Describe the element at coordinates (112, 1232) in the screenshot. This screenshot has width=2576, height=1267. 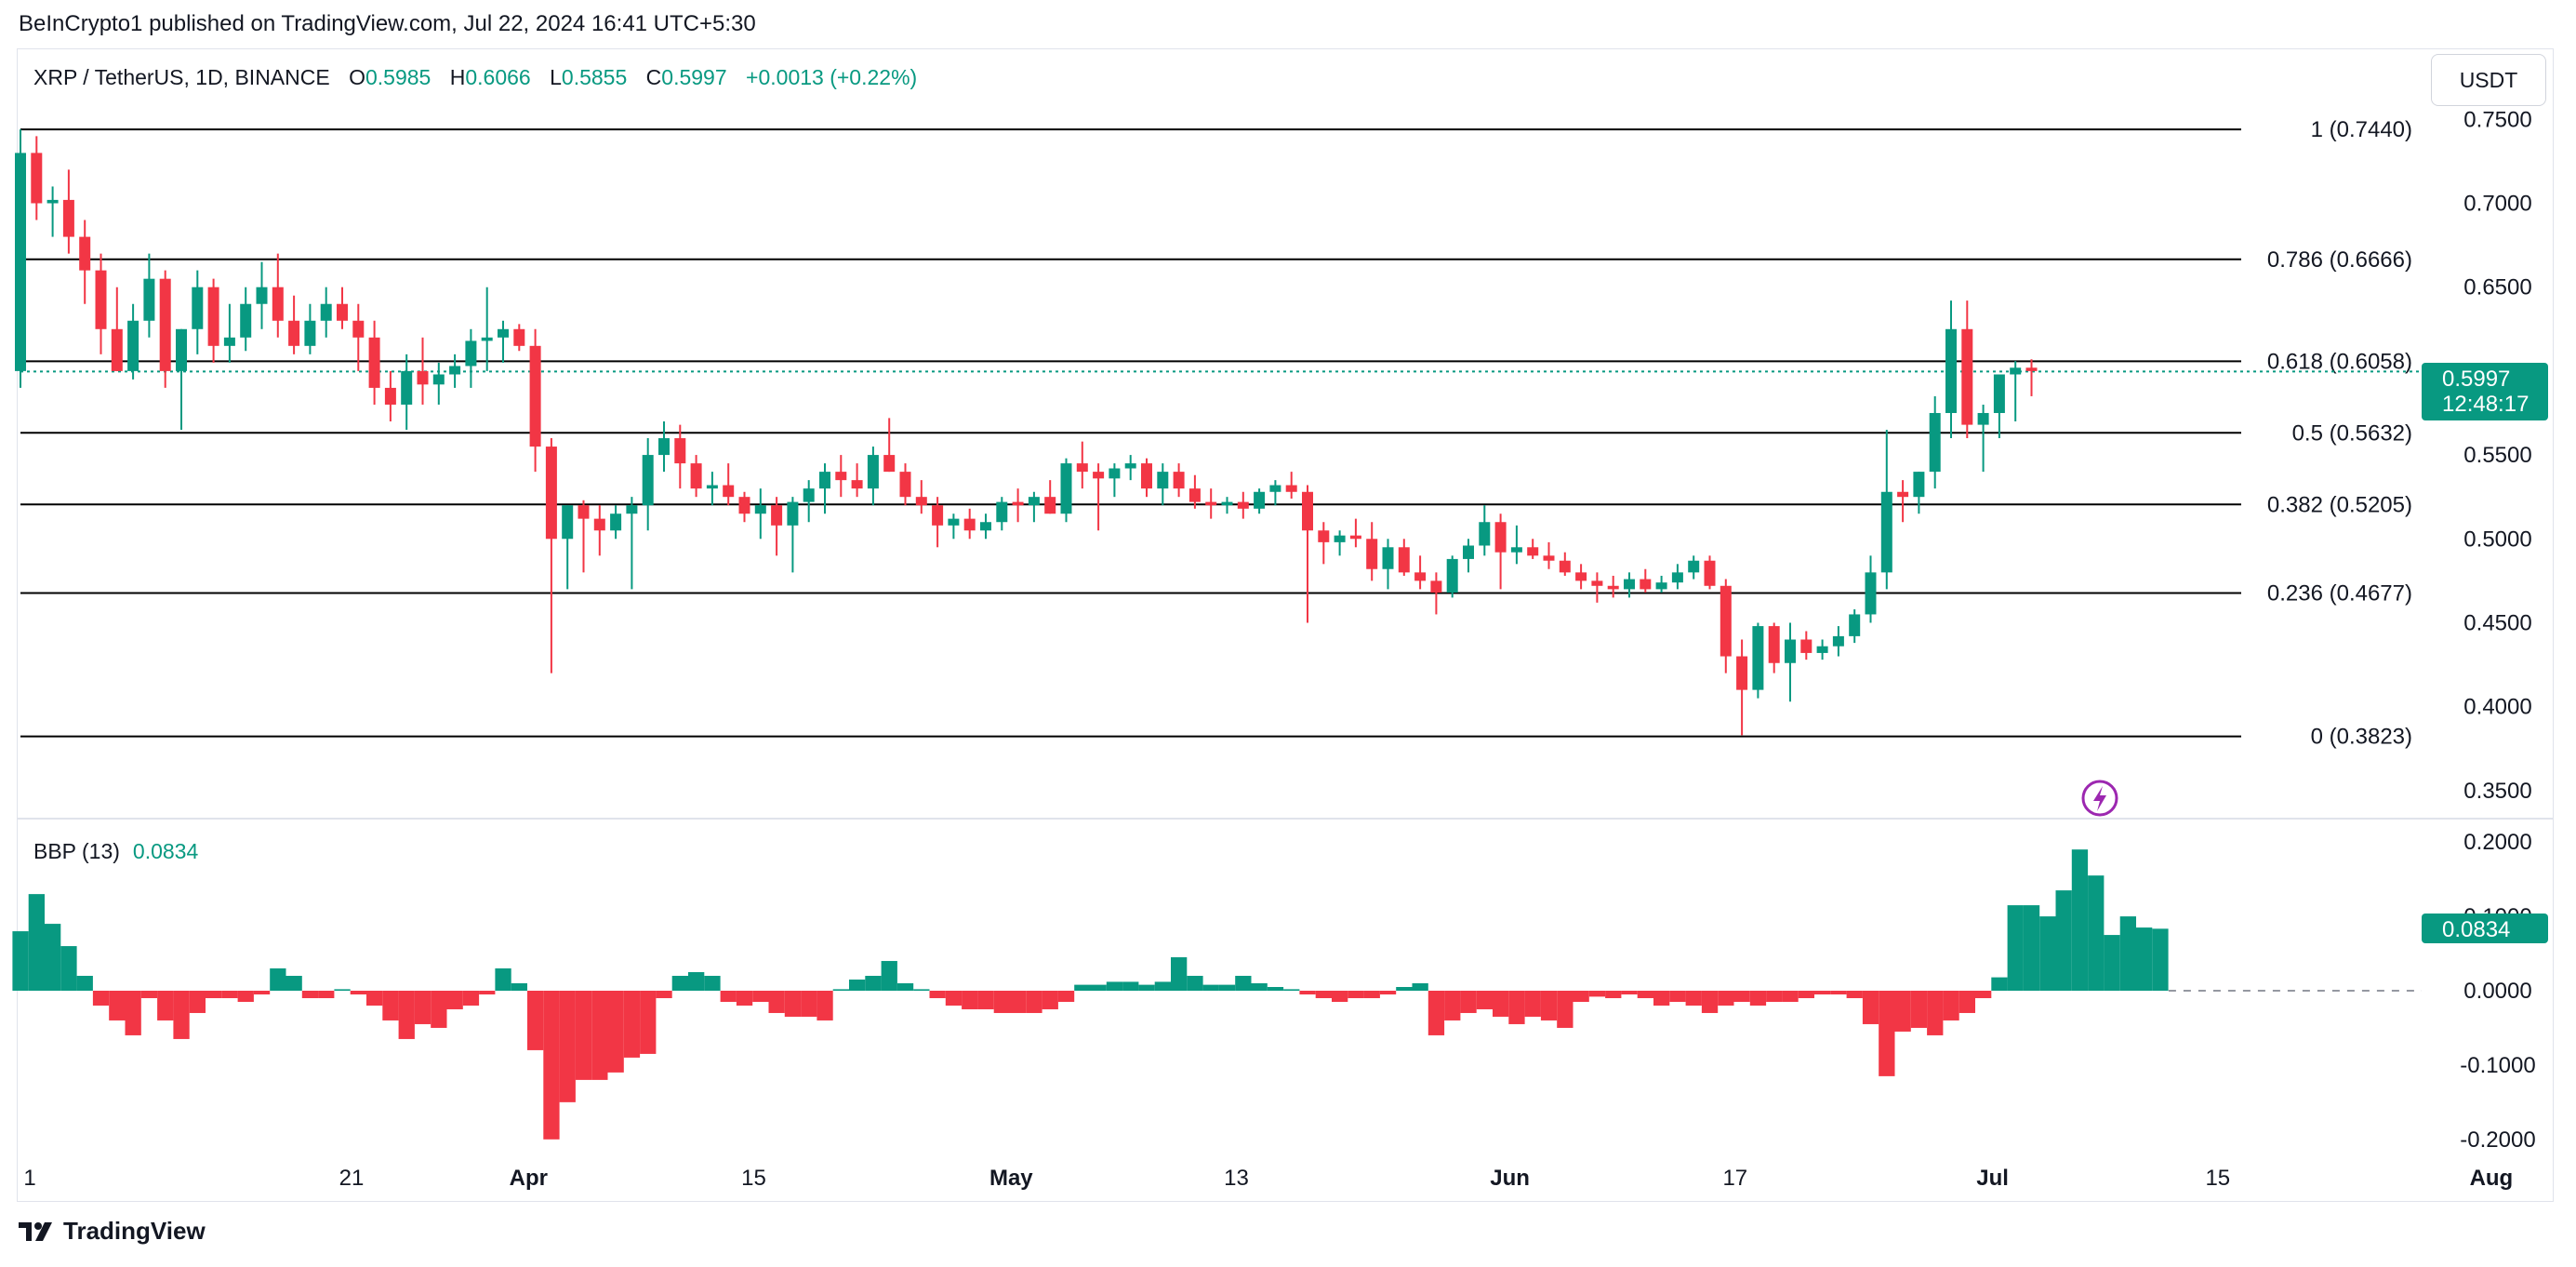
I see `tradingview-logo: TradingView` at that location.